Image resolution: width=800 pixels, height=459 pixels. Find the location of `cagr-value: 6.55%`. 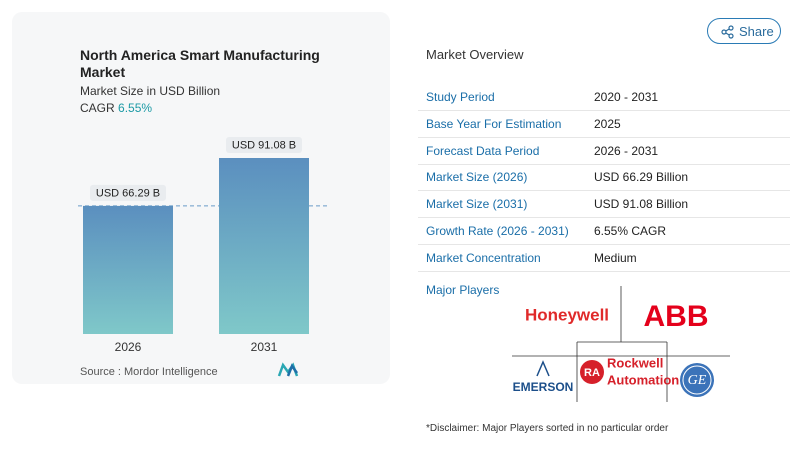

cagr-value: 6.55% is located at coordinates (135, 108).